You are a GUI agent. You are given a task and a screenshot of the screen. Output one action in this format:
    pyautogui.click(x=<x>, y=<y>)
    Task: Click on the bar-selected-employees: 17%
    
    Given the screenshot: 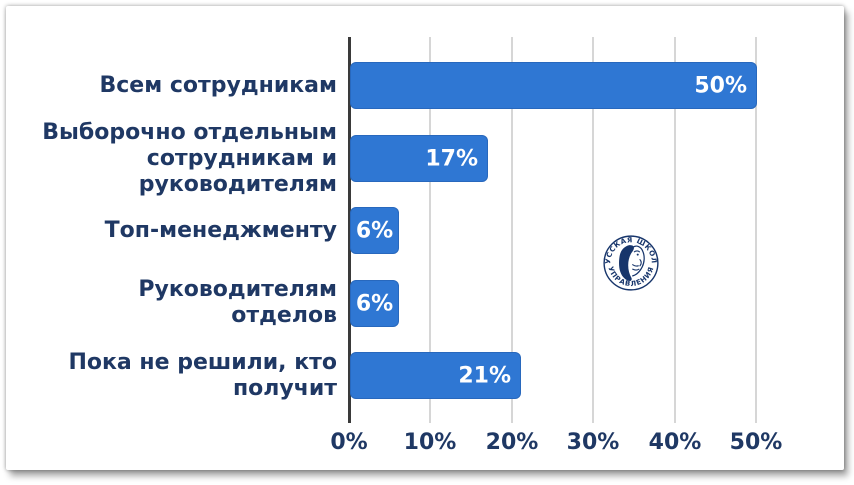 What is the action you would take?
    pyautogui.click(x=419, y=158)
    